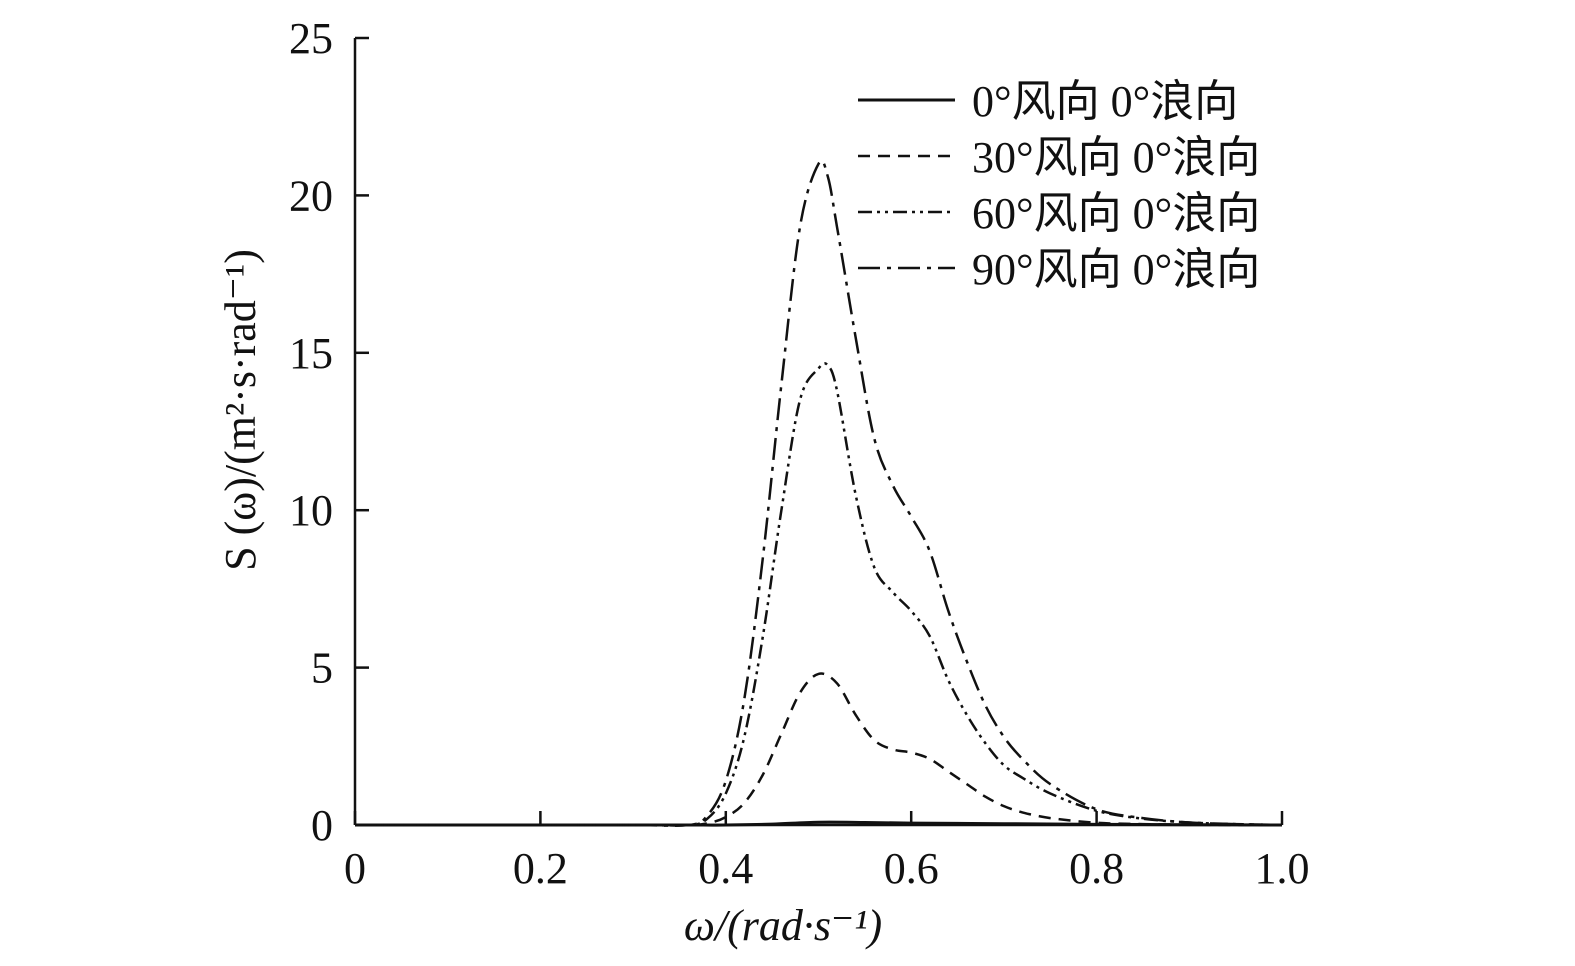 The width and height of the screenshot is (1575, 966). Describe the element at coordinates (311, 195) in the screenshot. I see `y-tick-label: 20` at that location.